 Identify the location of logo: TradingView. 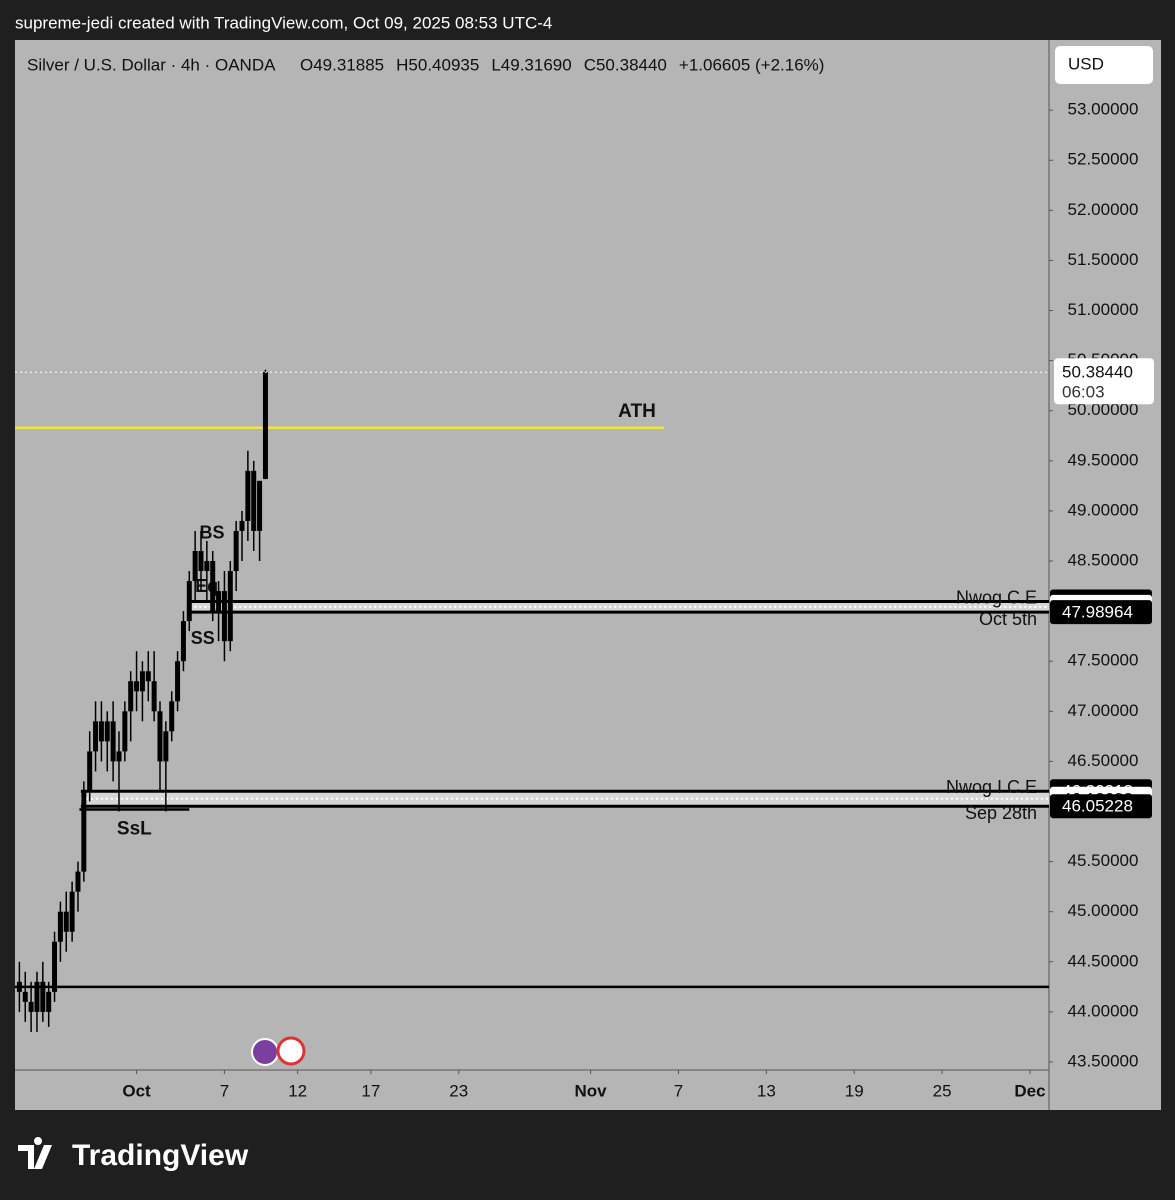
(133, 1154).